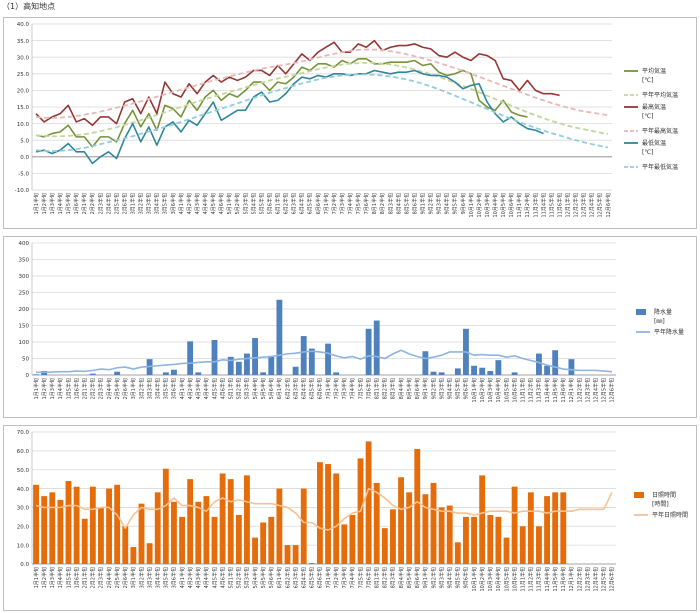  What do you see at coordinates (101, 577) in the screenshot?
I see `x-tick-label: 2月3半旬` at bounding box center [101, 577].